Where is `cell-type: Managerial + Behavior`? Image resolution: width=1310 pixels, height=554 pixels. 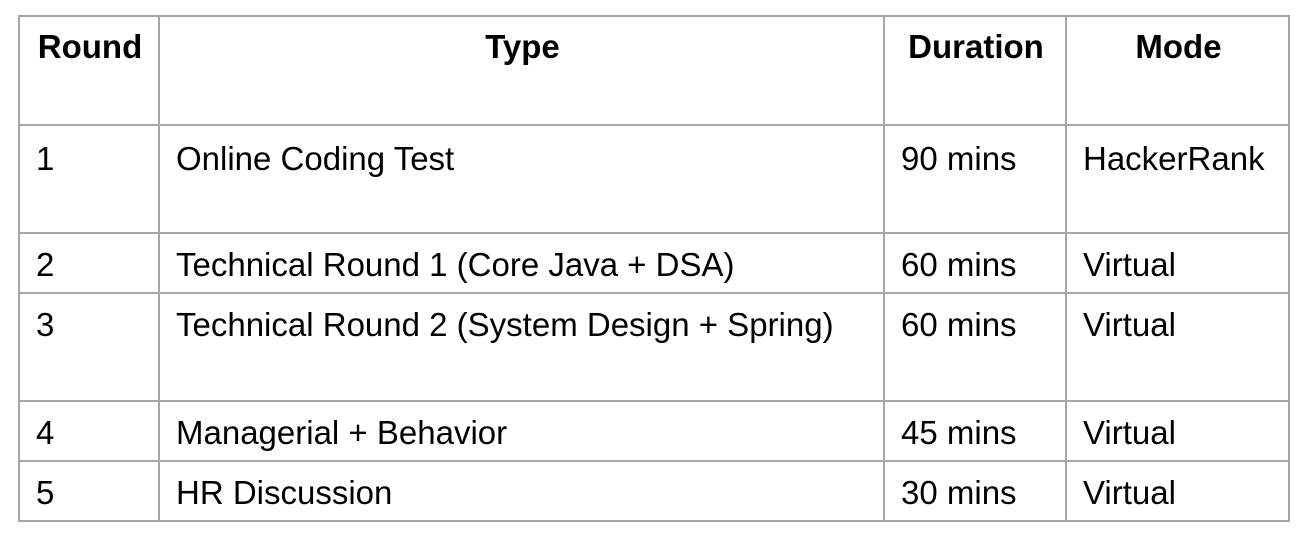 cell-type: Managerial + Behavior is located at coordinates (521, 431).